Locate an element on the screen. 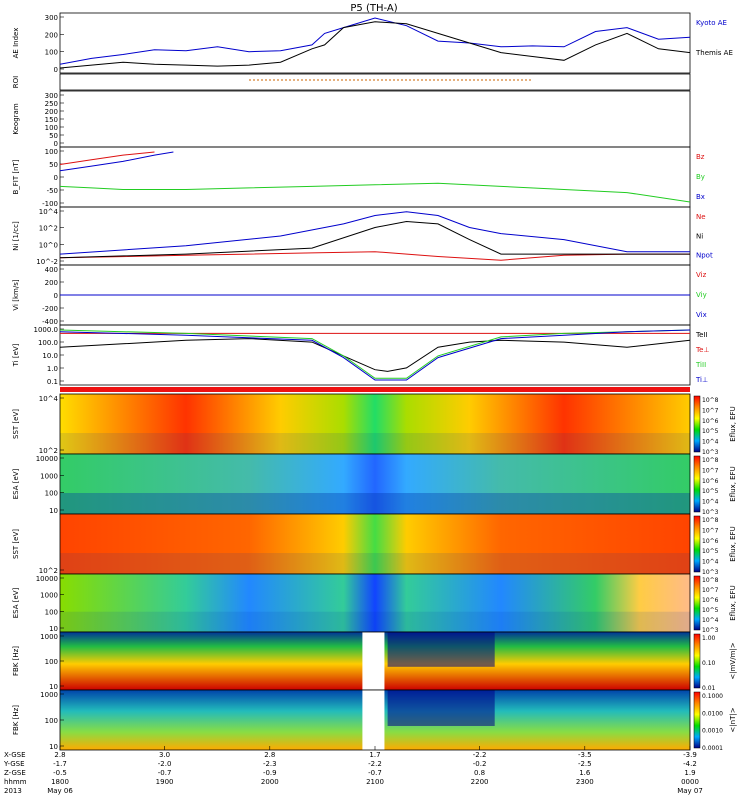  y-tick-label: 1000.0 is located at coordinates (46, 330).